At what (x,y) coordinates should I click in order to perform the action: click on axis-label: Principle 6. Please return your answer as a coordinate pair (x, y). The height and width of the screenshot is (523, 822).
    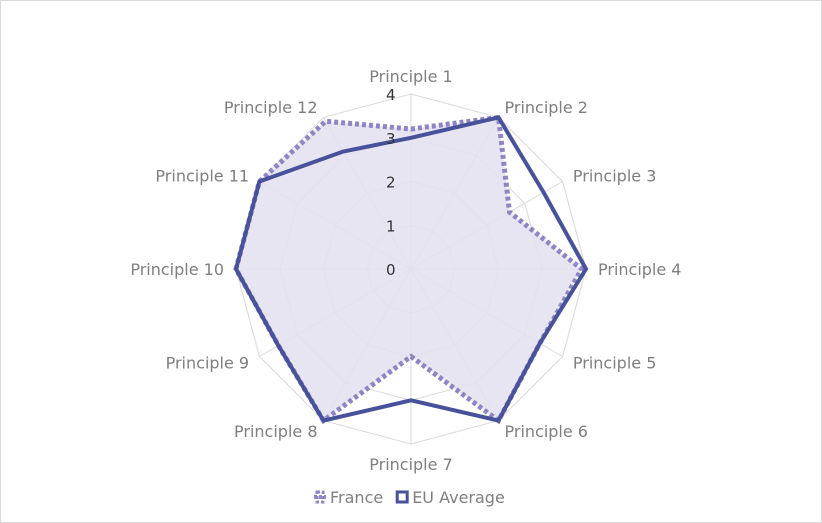
    Looking at the image, I should click on (546, 431).